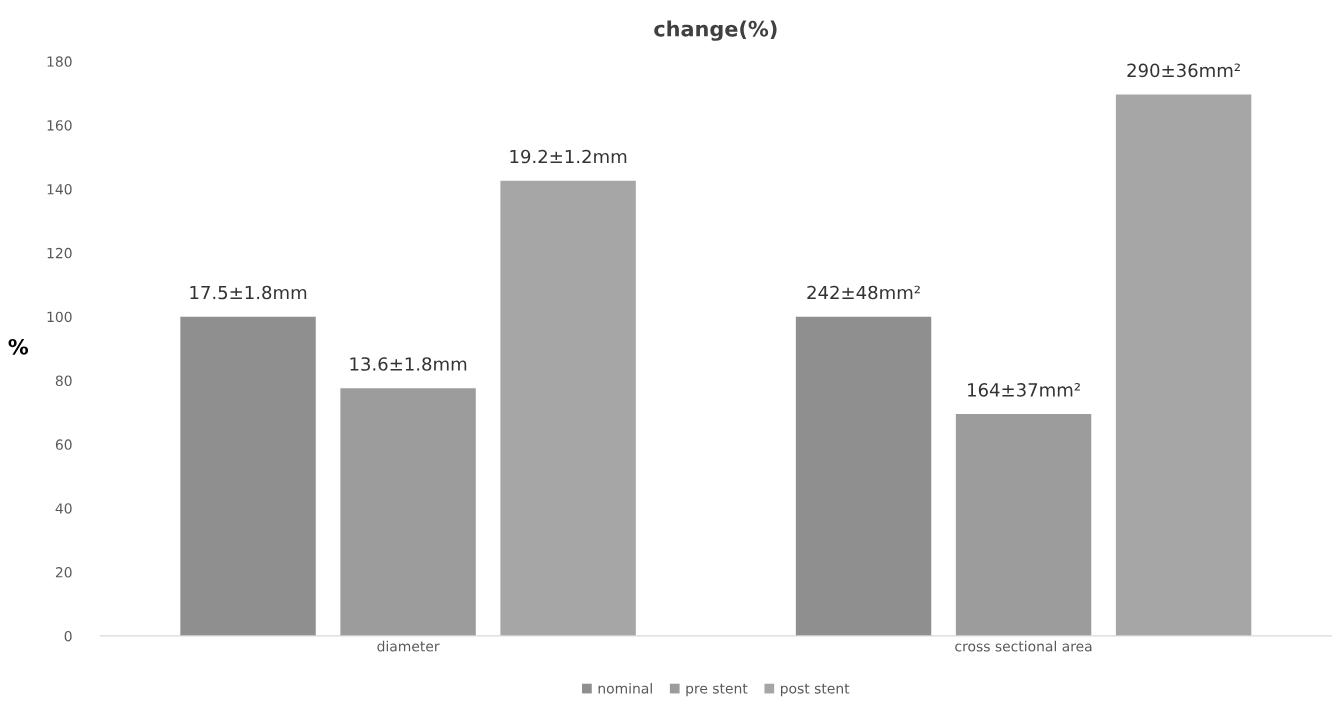 Image resolution: width=1338 pixels, height=705 pixels. I want to click on y-tick-label: 60, so click(63, 444).